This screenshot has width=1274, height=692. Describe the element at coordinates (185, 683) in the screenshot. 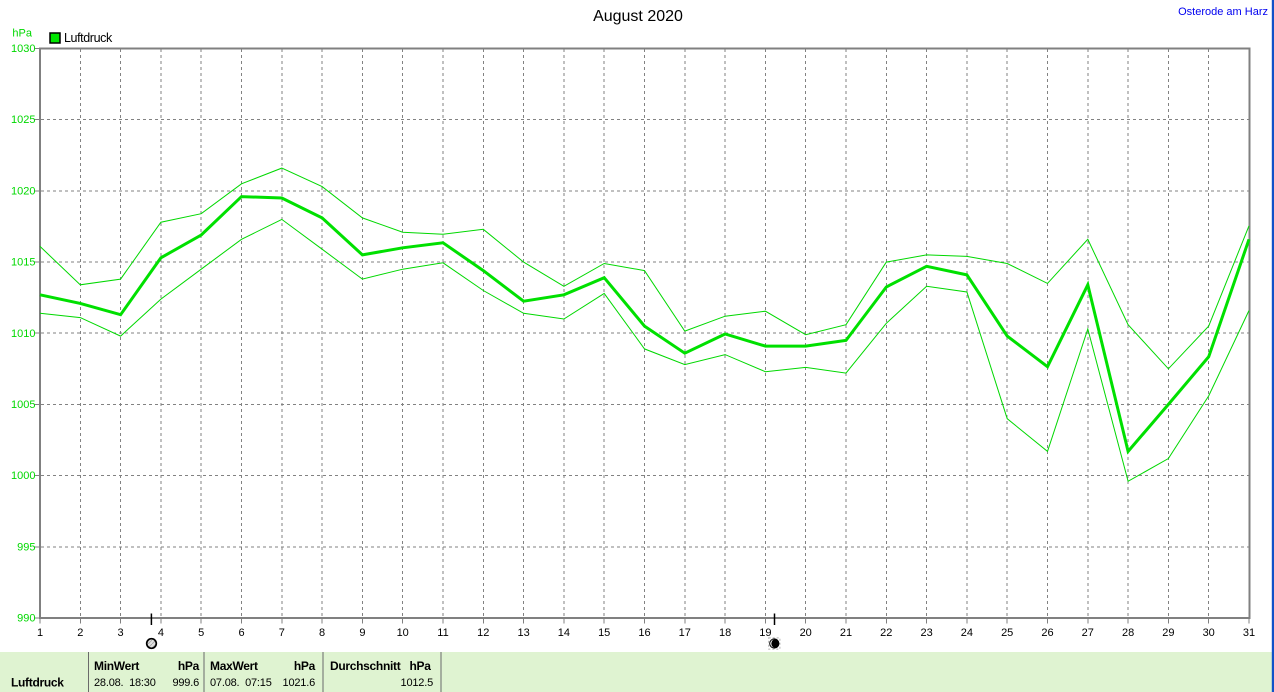

I see `svg-text: 999.6` at that location.